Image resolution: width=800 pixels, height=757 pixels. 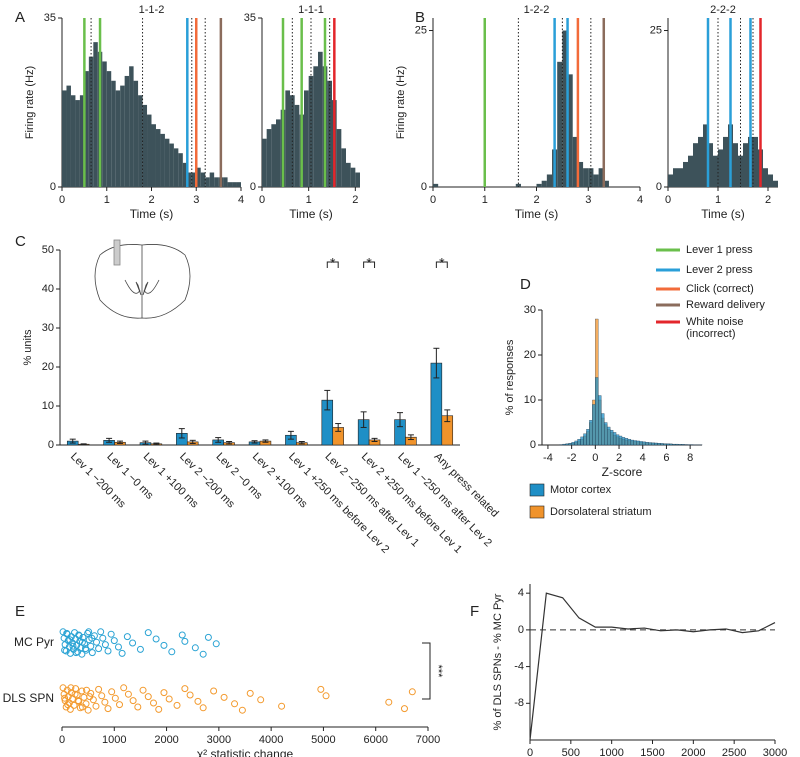 I want to click on y-axis-label: % units, so click(x=28, y=347).